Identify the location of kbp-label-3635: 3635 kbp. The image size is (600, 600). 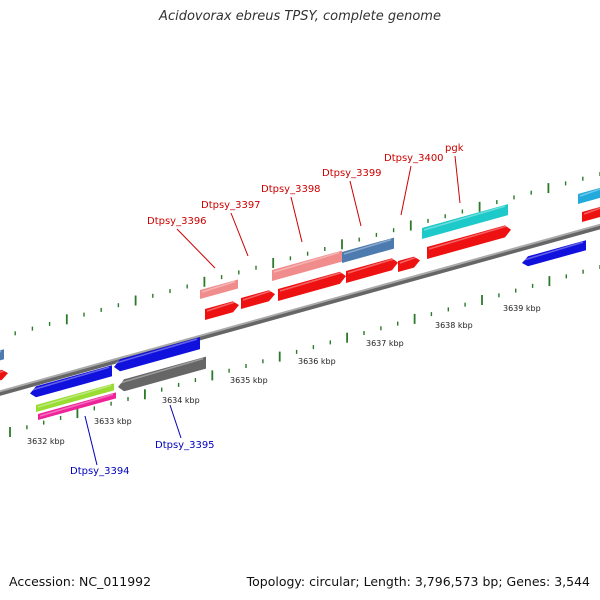
(249, 380).